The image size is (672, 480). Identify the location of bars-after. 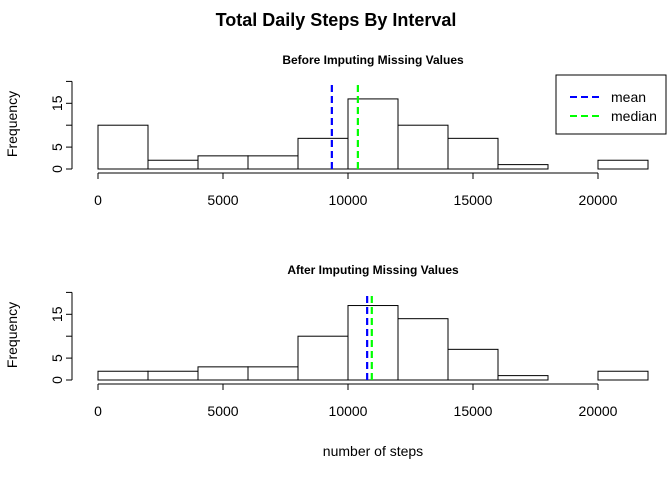
(373, 343).